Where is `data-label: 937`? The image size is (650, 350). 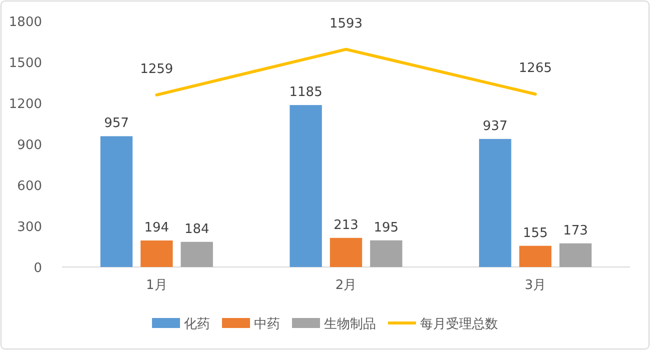 data-label: 937 is located at coordinates (495, 126).